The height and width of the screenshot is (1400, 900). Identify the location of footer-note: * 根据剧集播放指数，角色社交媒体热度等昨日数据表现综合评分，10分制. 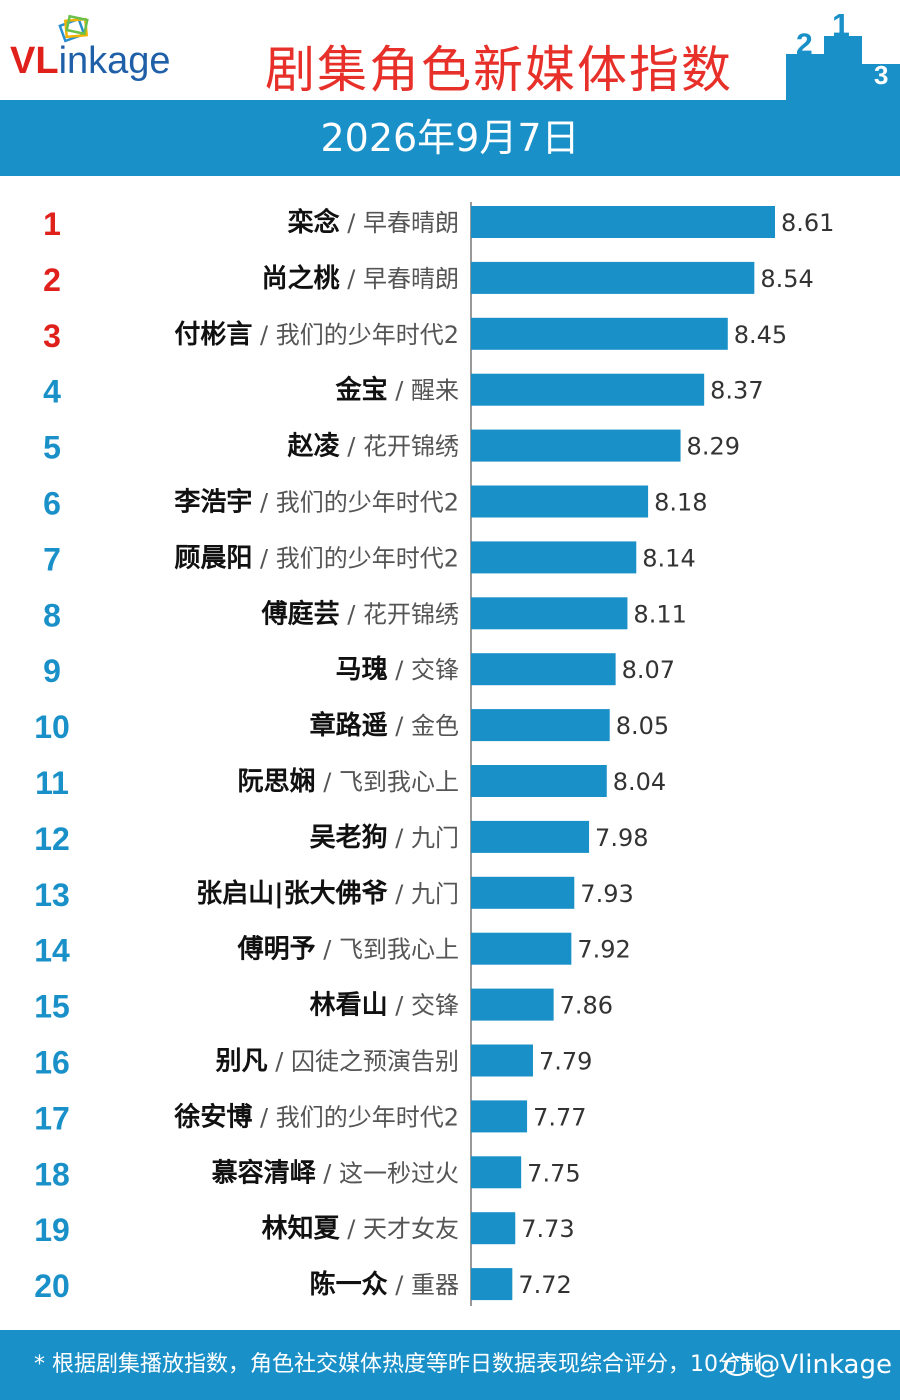
(398, 1364).